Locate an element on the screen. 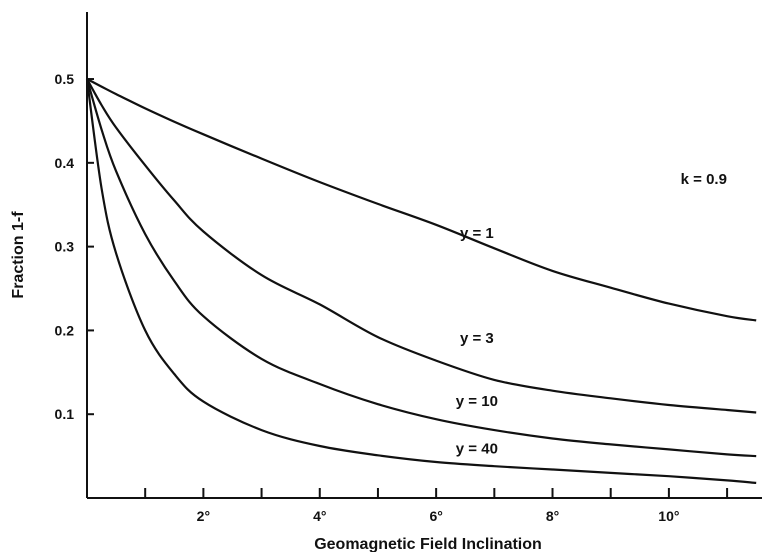  x-tick-label: 2° is located at coordinates (203, 516).